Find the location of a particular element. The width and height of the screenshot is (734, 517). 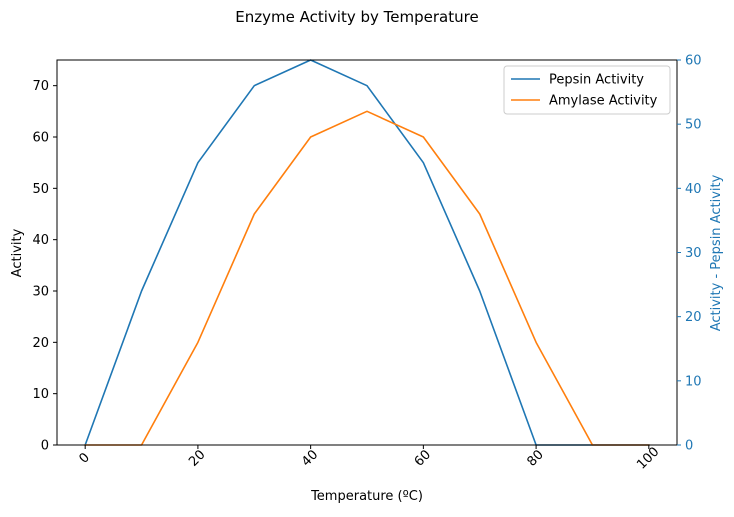

legend-label: Amylase Activity is located at coordinates (603, 101).